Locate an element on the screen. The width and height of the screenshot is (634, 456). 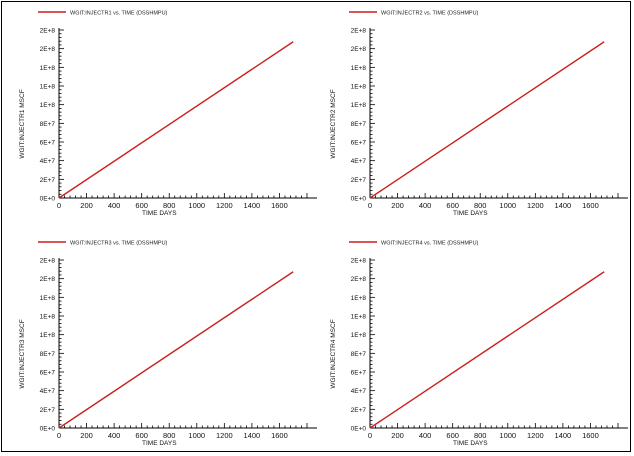
legend-label: WGIT:INJECTR3 vs. TIME (DSSHMPU) is located at coordinates (119, 244).